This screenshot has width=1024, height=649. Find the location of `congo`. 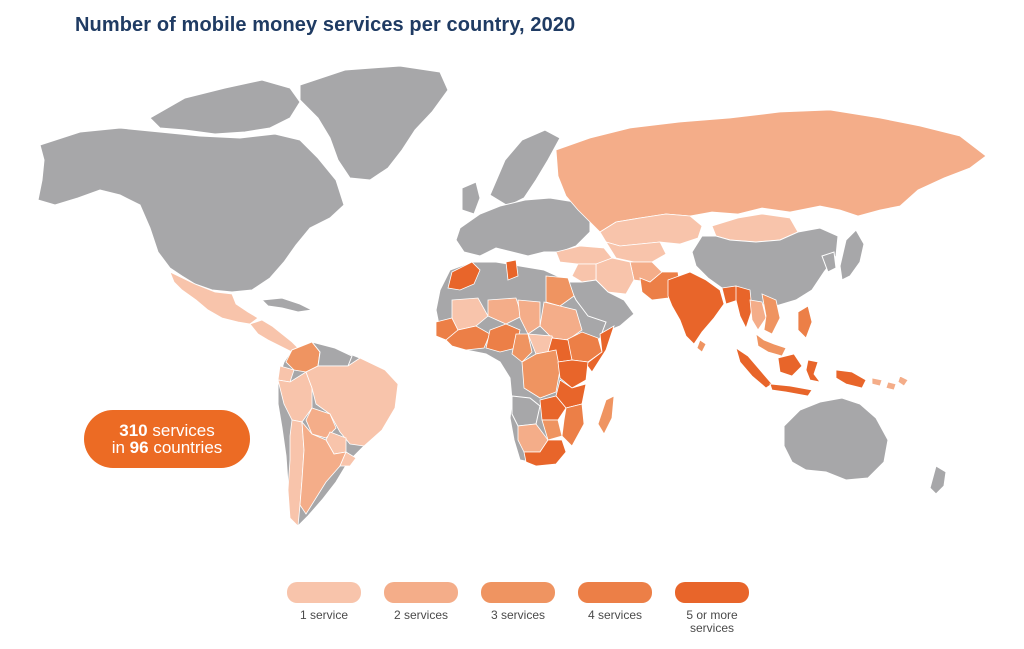

congo is located at coordinates (541, 374).